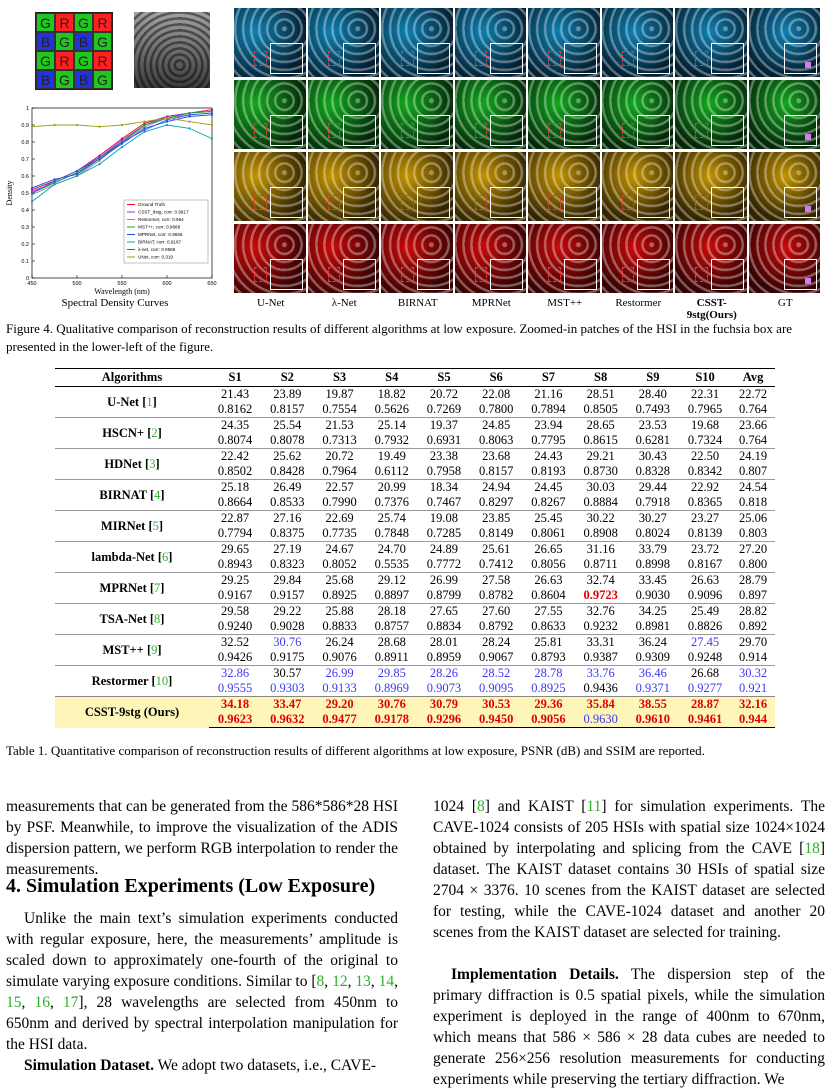 The width and height of the screenshot is (831, 1090). What do you see at coordinates (444, 549) in the screenshot?
I see `table-cell: 24.89` at bounding box center [444, 549].